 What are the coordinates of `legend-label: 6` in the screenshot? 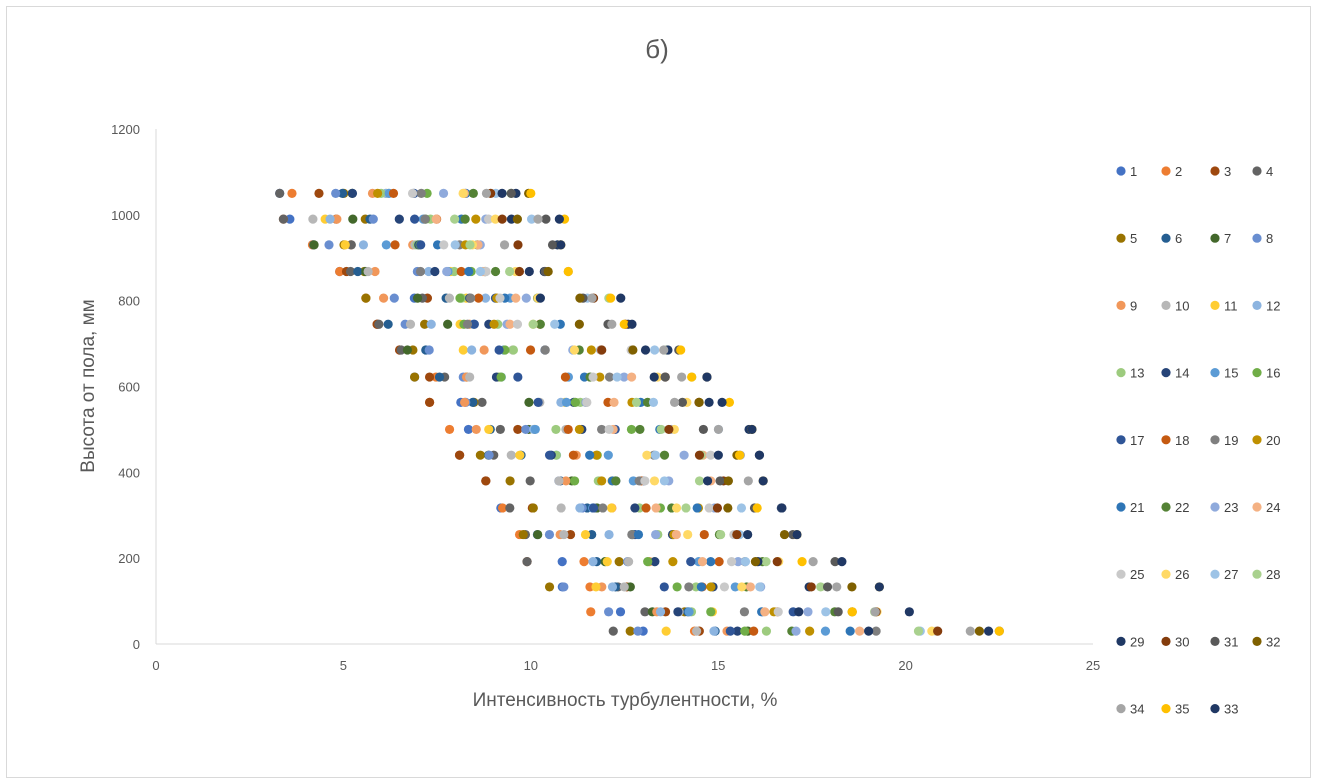 It's located at (1178, 238).